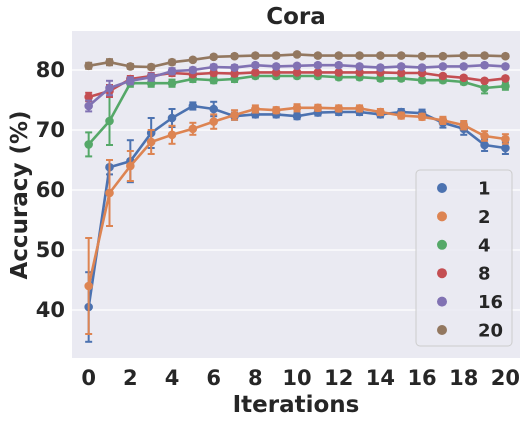 The image size is (532, 424). I want to click on x-tick-label: 0, so click(88, 378).